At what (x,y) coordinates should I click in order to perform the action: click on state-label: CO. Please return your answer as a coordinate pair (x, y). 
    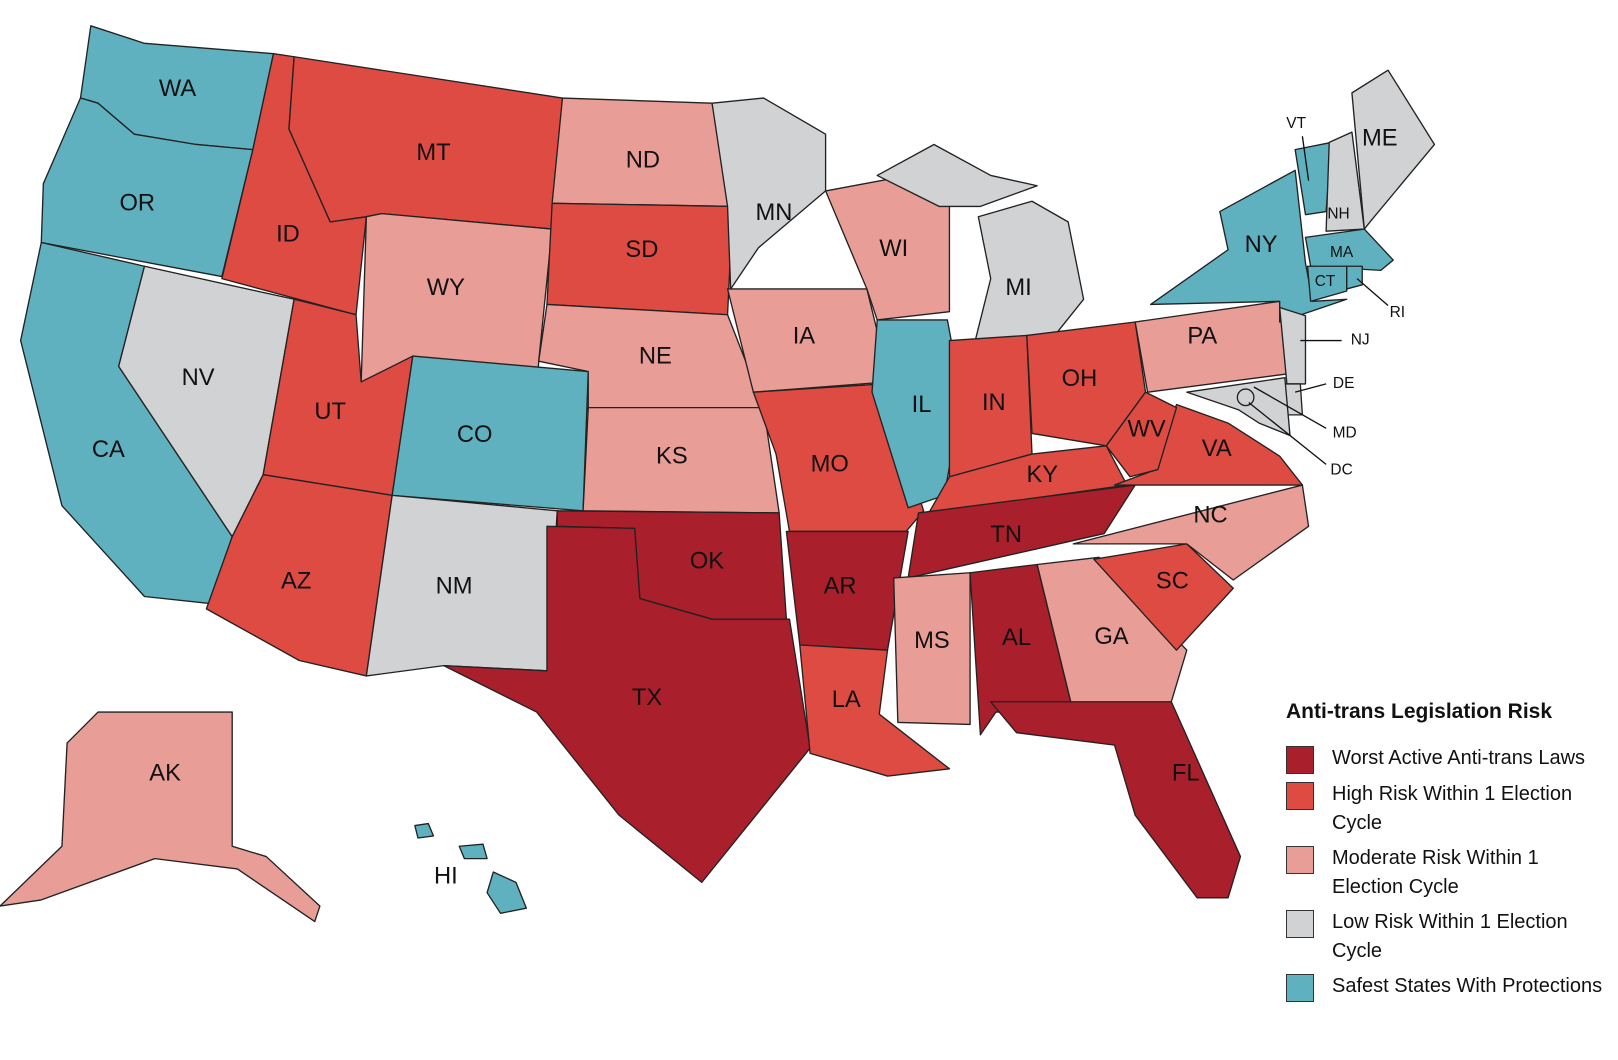
    Looking at the image, I should click on (475, 435).